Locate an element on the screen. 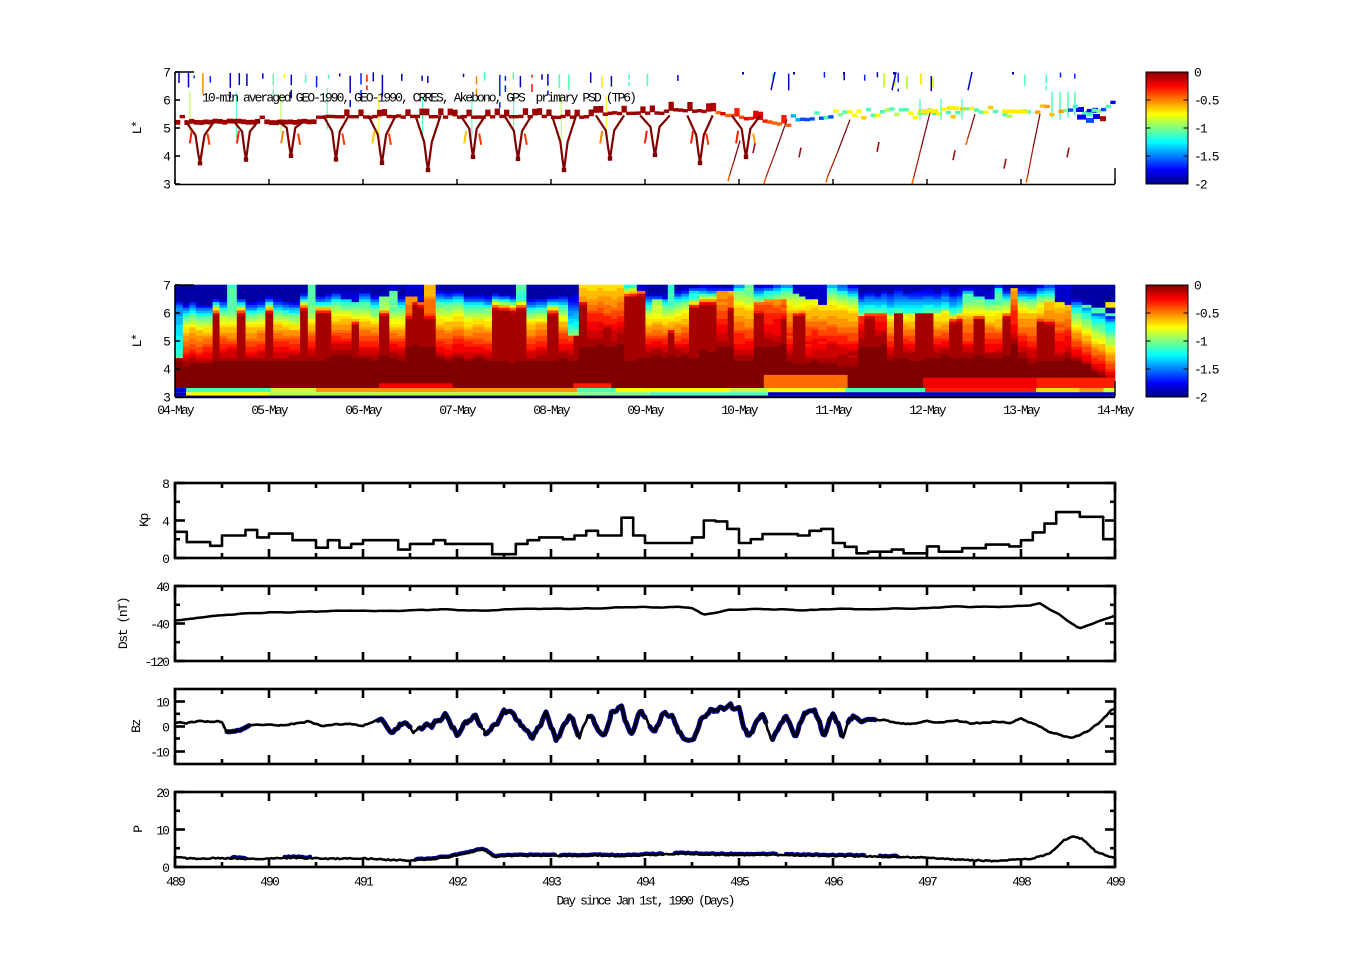 This screenshot has height=974, width=1351. svg-text: 498 is located at coordinates (1021, 882).